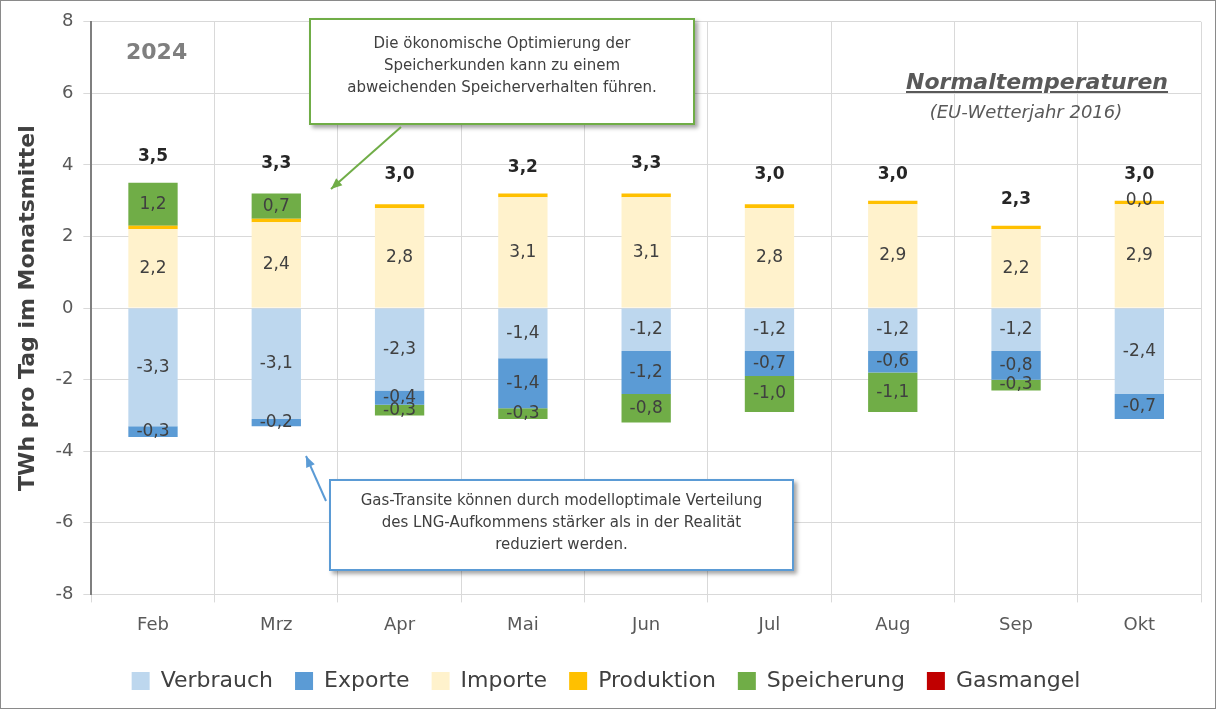 The image size is (1216, 709). What do you see at coordinates (64, 378) in the screenshot?
I see `y-tick-label: -2` at bounding box center [64, 378].